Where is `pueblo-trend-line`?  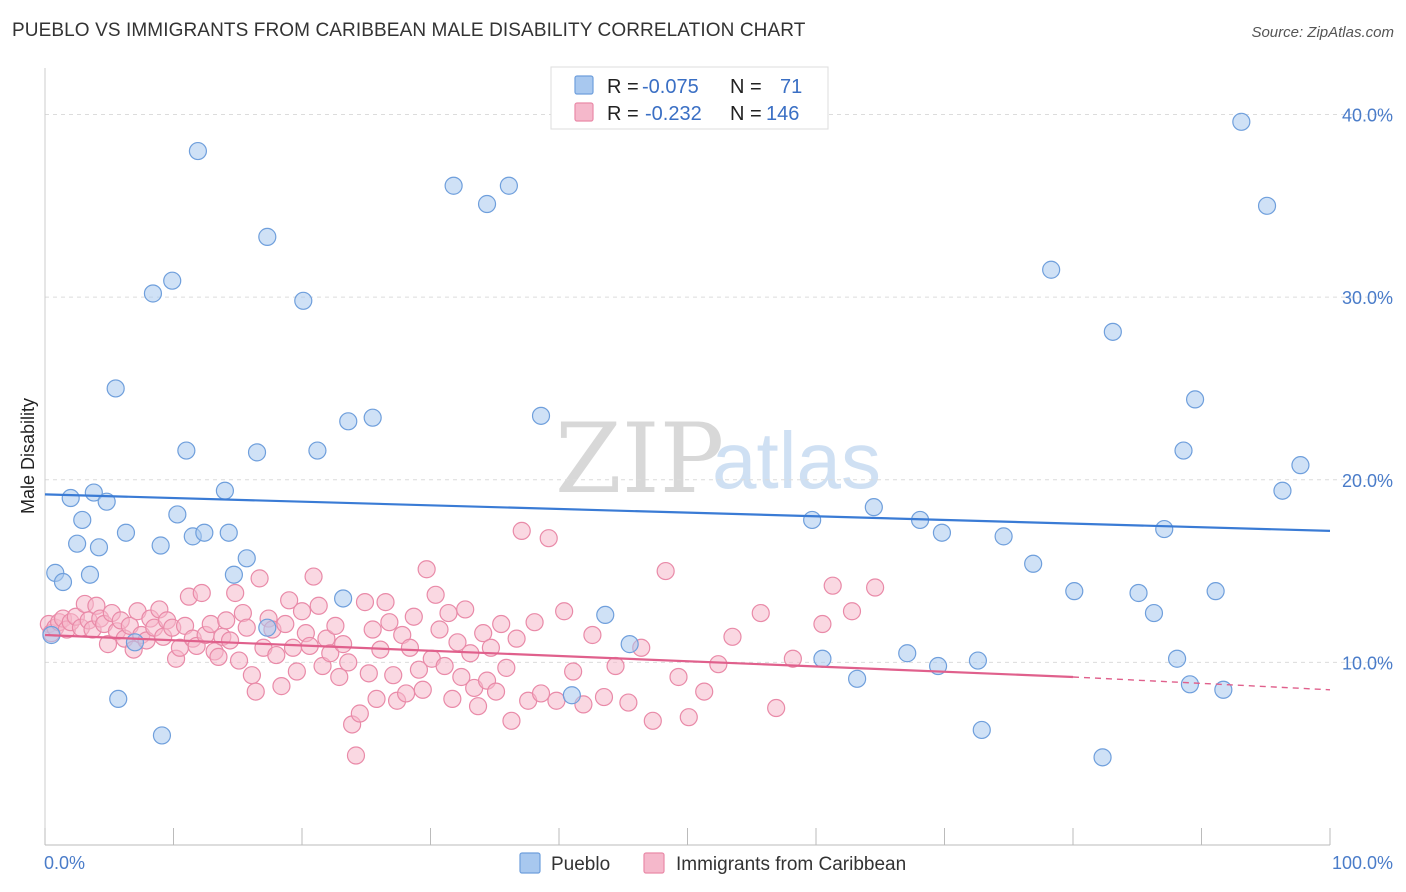 pueblo-trend-line is located at coordinates (687, 512).